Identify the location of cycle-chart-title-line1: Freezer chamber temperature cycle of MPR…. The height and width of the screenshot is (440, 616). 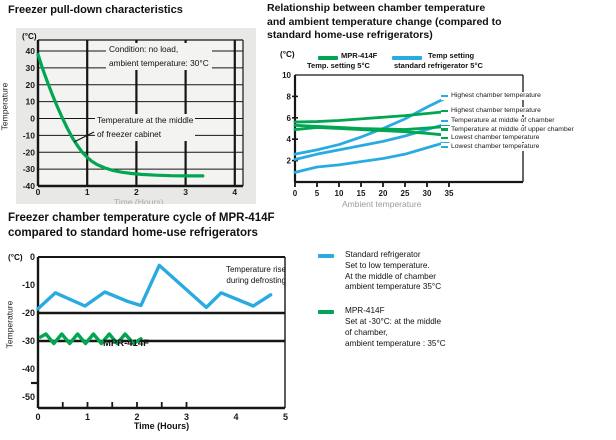
(141, 218).